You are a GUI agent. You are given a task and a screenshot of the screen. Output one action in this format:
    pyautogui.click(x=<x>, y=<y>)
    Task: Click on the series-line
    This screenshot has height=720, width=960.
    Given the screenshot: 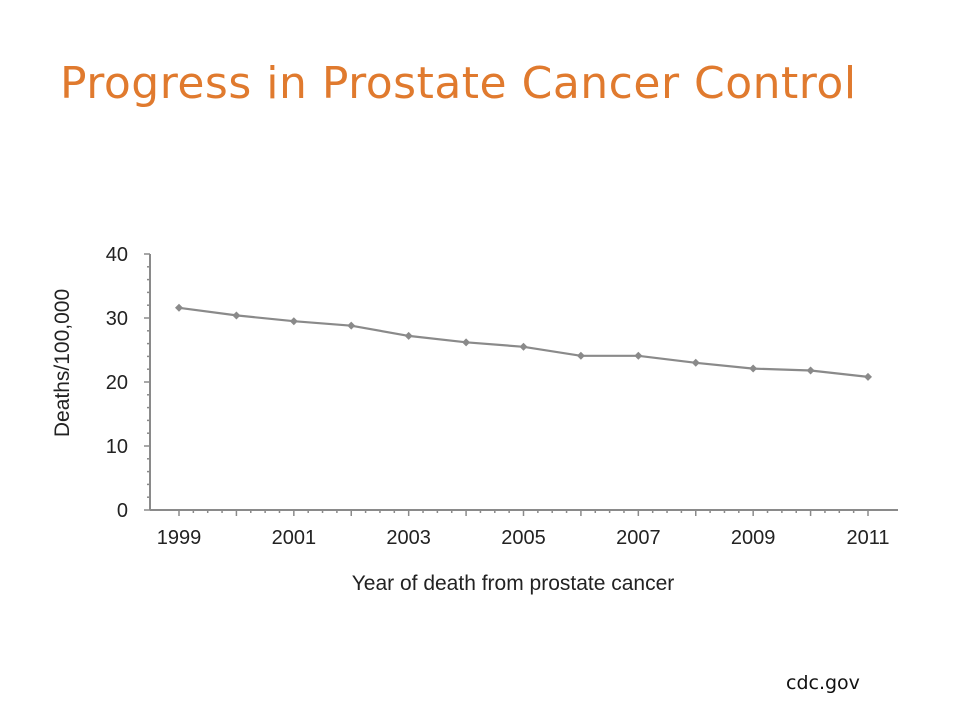 What is the action you would take?
    pyautogui.click(x=523, y=342)
    